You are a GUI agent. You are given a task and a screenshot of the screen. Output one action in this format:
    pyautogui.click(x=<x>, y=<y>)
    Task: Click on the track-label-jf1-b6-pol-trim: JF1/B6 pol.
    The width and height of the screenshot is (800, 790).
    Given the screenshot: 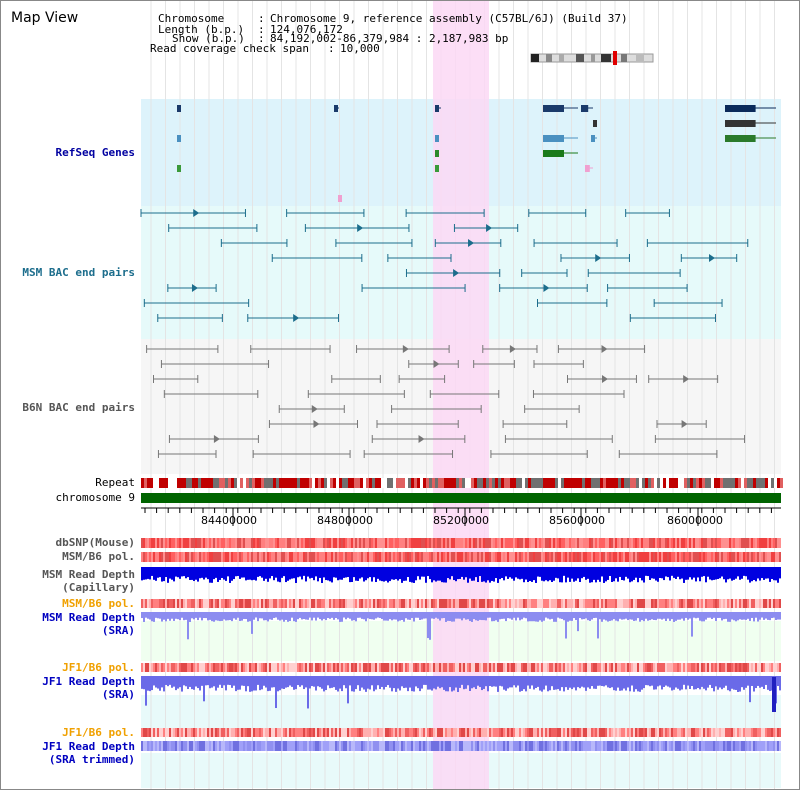 What is the action you would take?
    pyautogui.click(x=98, y=732)
    